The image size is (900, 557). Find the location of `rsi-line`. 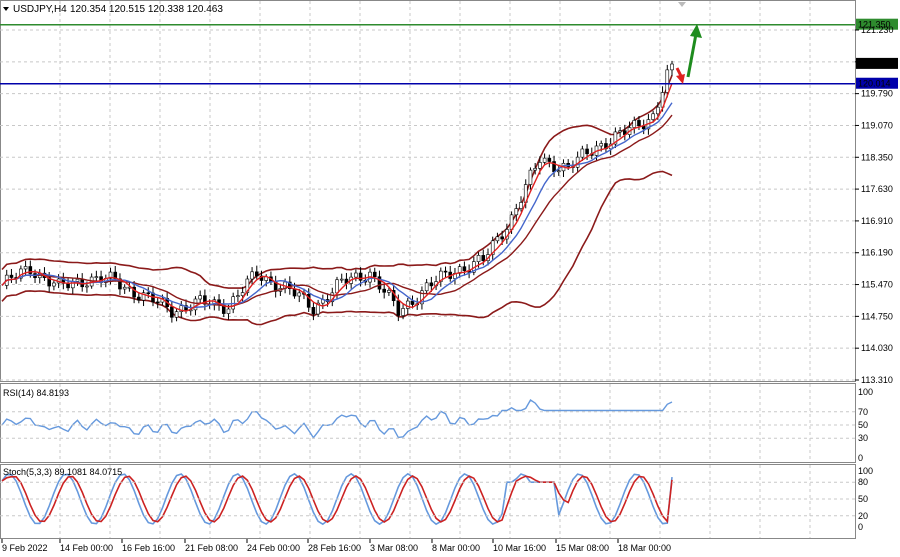

rsi-line is located at coordinates (337, 419).